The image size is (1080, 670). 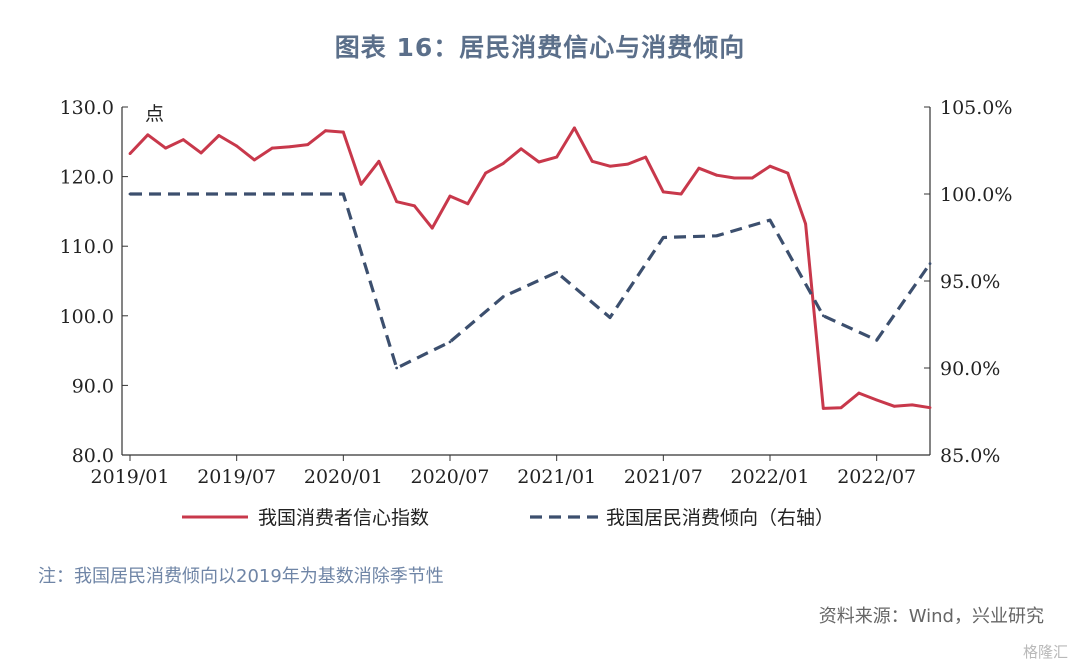 I want to click on x-tick-label: 2019/01, so click(x=130, y=477).